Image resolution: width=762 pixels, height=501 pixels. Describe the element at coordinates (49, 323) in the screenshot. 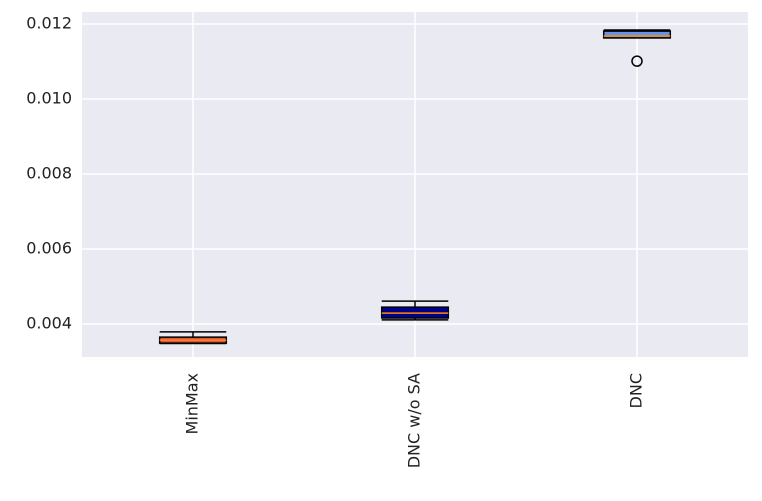

I see `y-tick-label: 0.004` at that location.